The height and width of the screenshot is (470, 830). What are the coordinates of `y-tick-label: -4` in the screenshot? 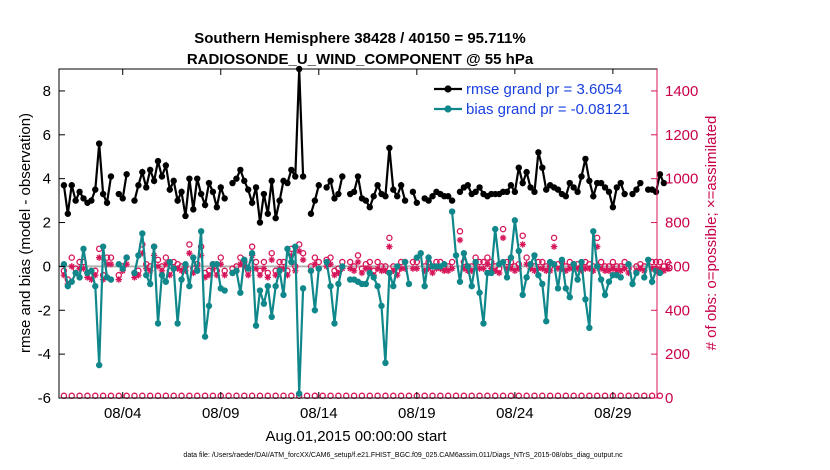 It's located at (44, 354).